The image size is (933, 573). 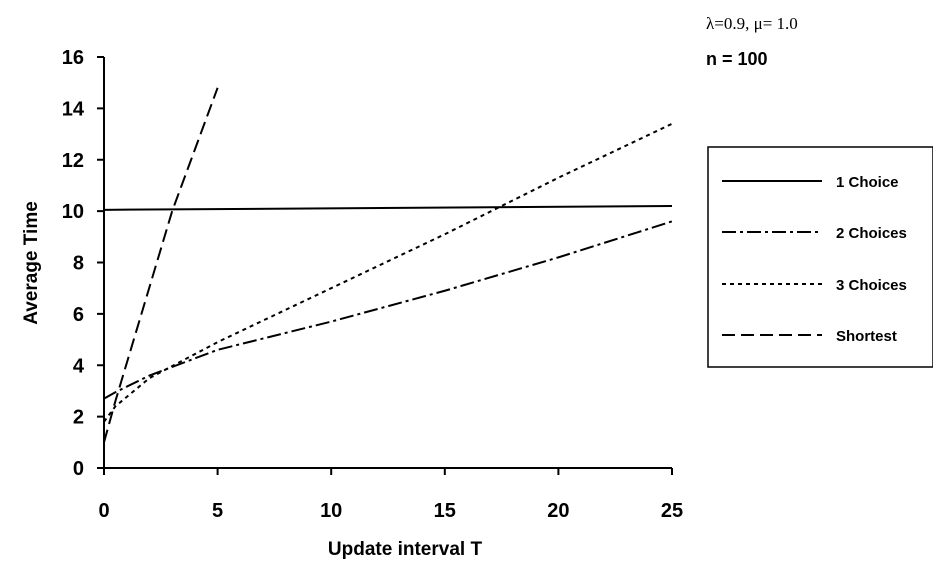 What do you see at coordinates (79, 366) in the screenshot?
I see `y-tick-label: 4` at bounding box center [79, 366].